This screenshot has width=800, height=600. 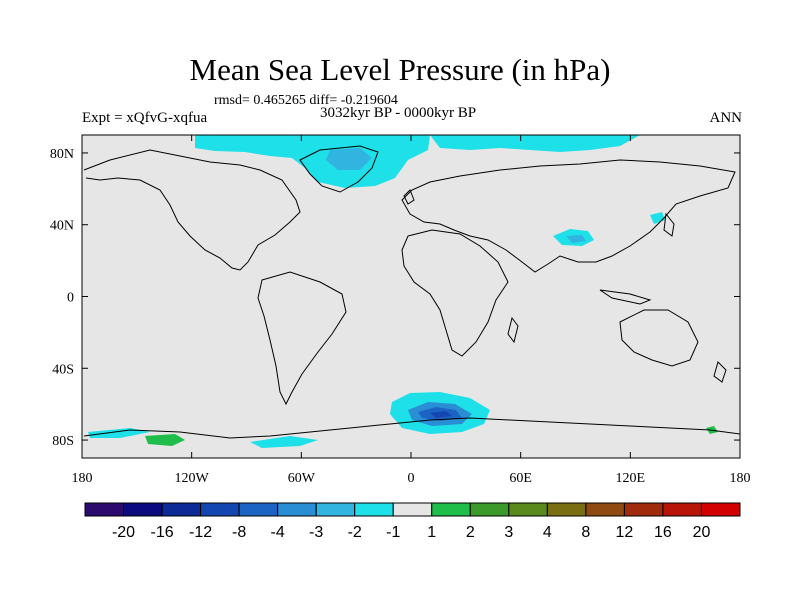 I want to click on coast-madagascar, so click(x=513, y=330).